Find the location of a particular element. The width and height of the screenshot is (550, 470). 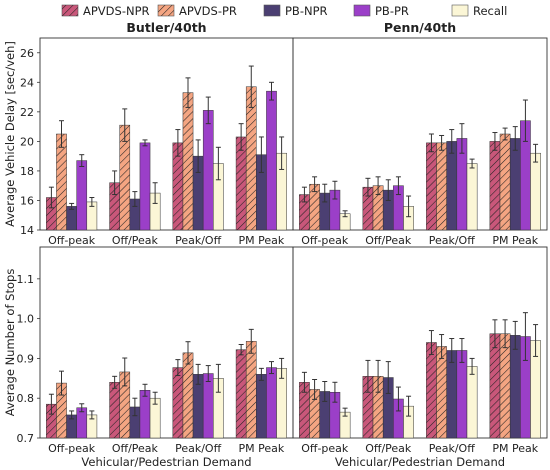

legend-label: PB-NPR is located at coordinates (306, 11).